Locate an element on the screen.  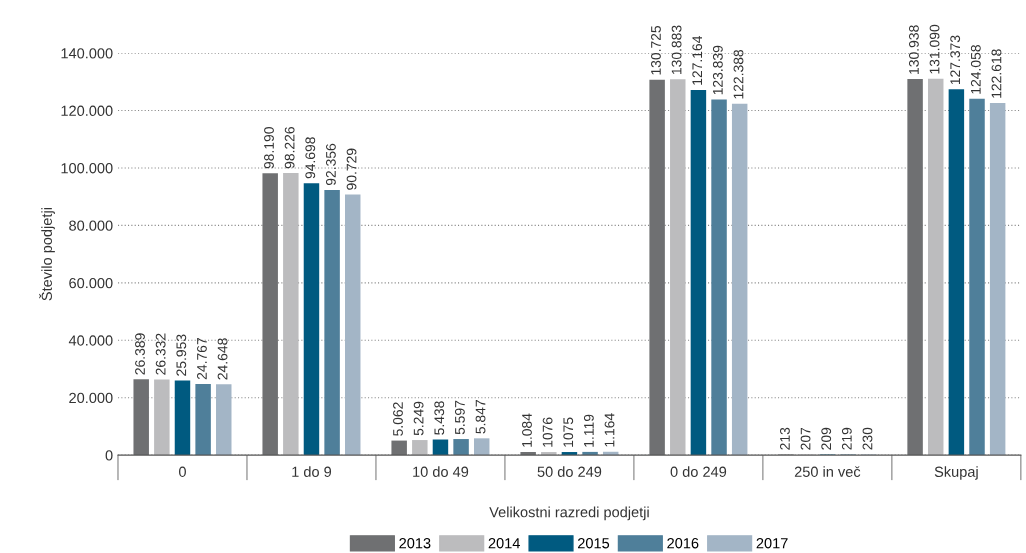
data-label: 1076 is located at coordinates (547, 432).